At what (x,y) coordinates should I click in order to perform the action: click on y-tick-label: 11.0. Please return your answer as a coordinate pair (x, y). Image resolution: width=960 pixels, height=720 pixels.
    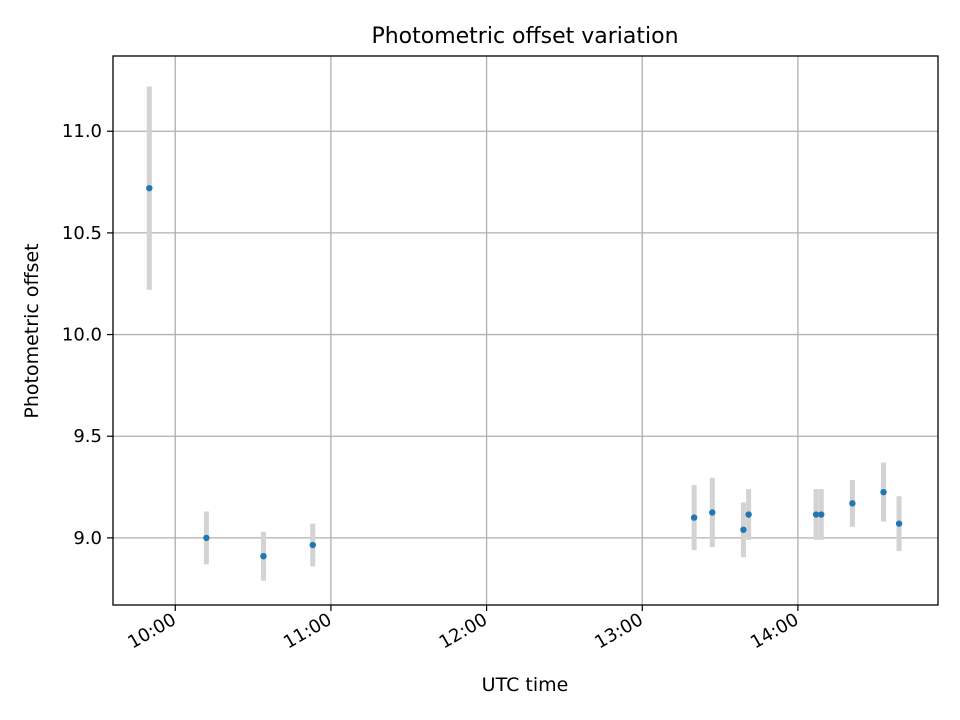
    Looking at the image, I should click on (82, 131).